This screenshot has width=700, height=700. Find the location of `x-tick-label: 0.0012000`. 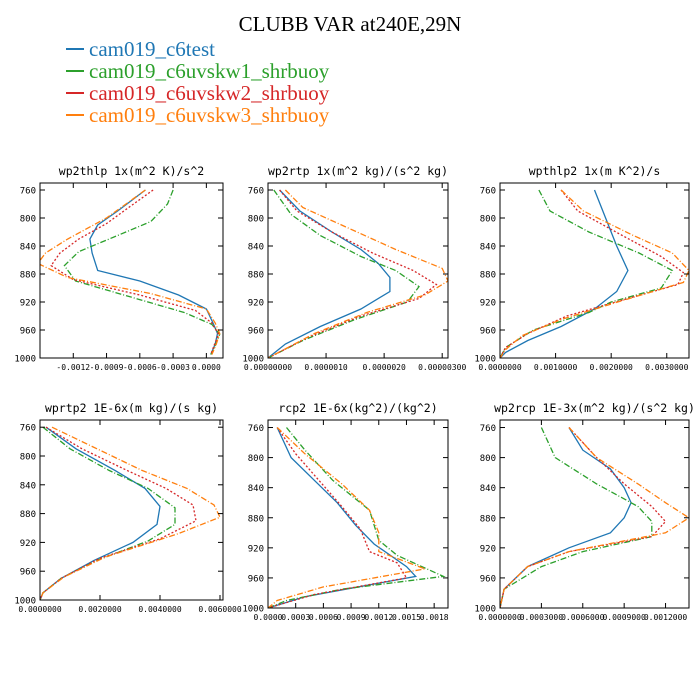

x-tick-label: 0.0012000 is located at coordinates (666, 617).